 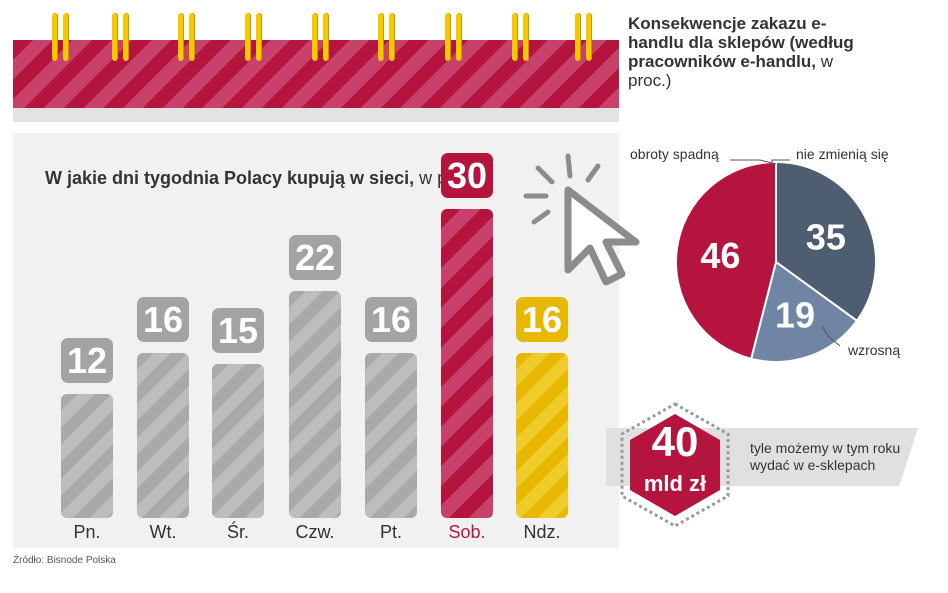 What do you see at coordinates (87, 532) in the screenshot?
I see `day-label: Pn.` at bounding box center [87, 532].